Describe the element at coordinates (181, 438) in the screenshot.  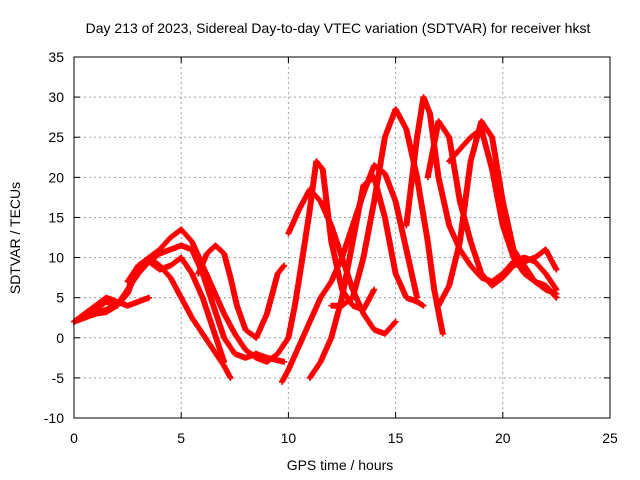
I see `x-tick-label: 5` at that location.